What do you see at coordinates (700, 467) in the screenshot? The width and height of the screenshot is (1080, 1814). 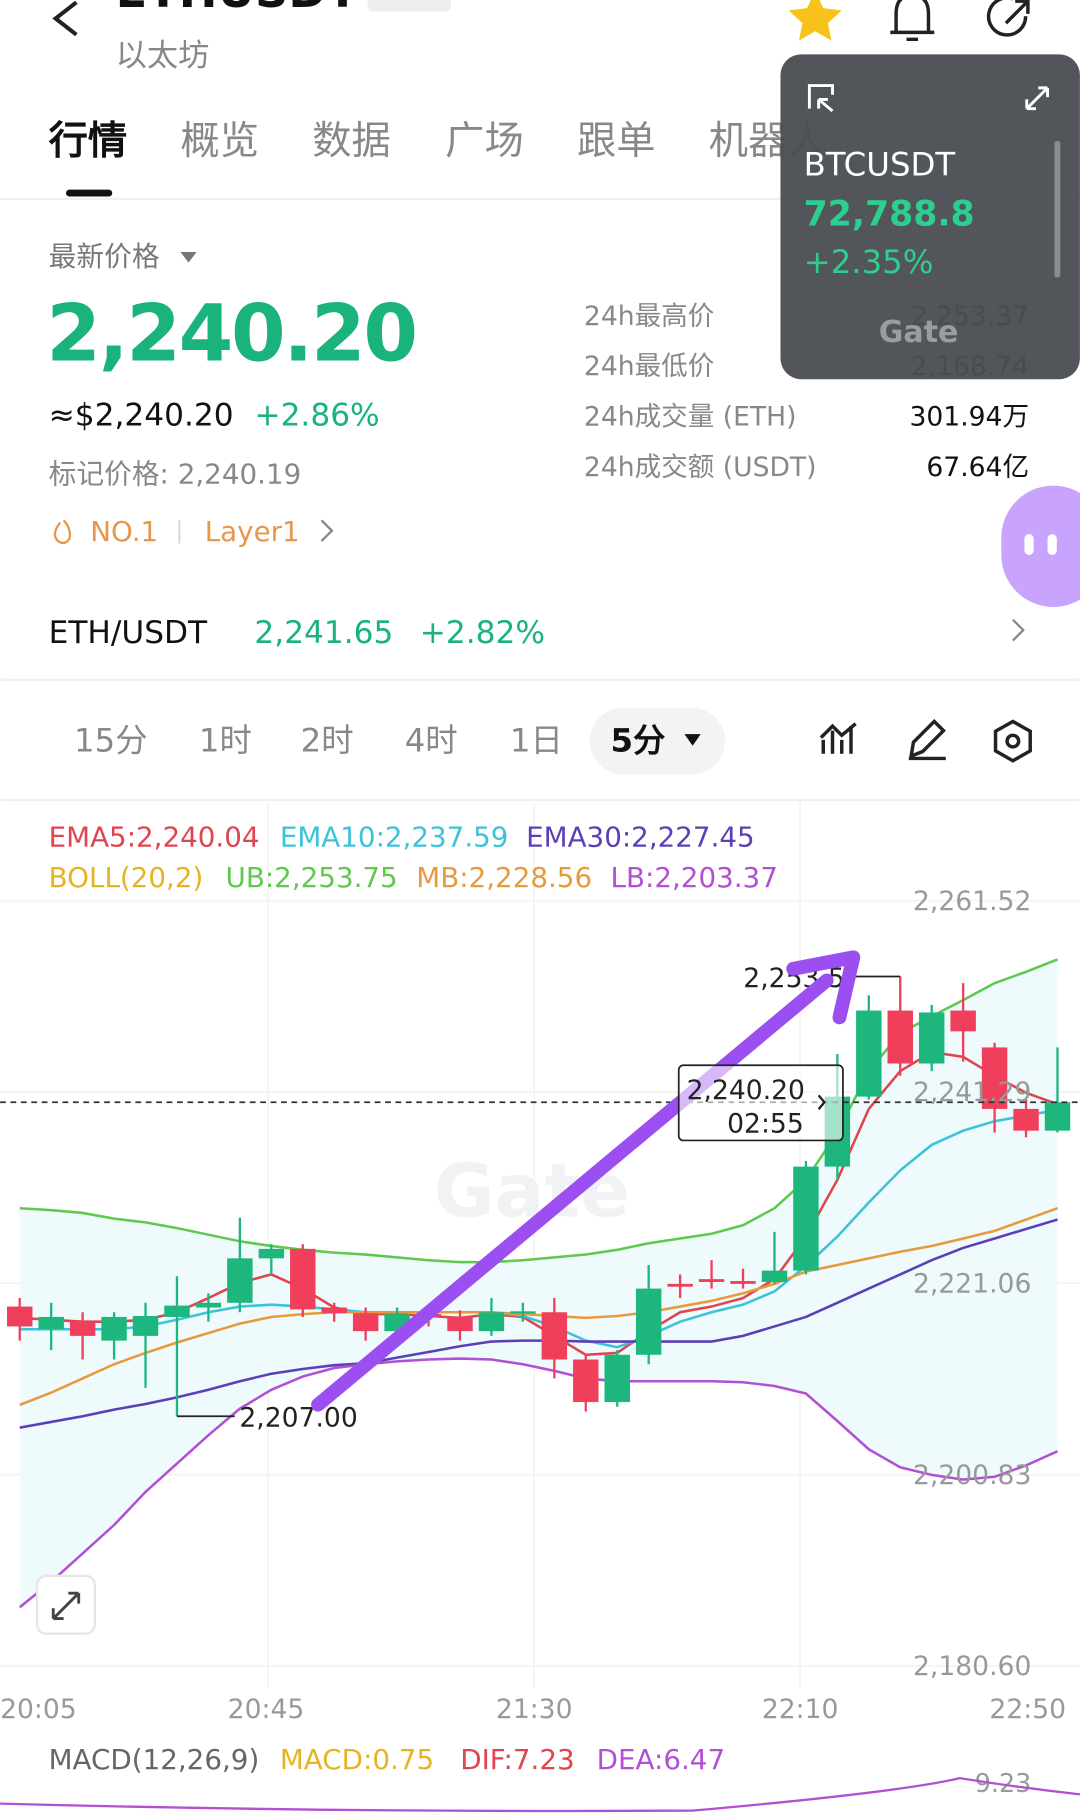 I see `stat-label: 24h成交额 (USDT)` at bounding box center [700, 467].